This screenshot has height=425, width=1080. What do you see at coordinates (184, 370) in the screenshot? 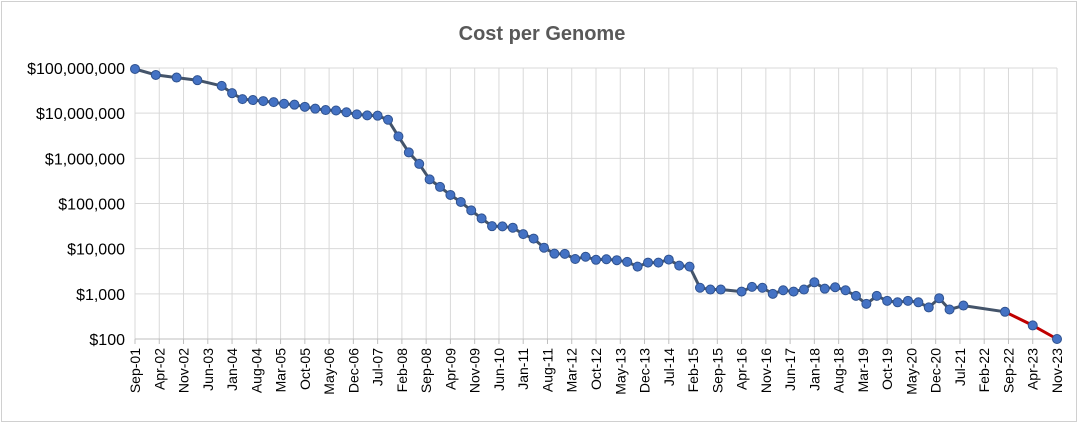
I see `x-tick-label: Nov-02` at bounding box center [184, 370].